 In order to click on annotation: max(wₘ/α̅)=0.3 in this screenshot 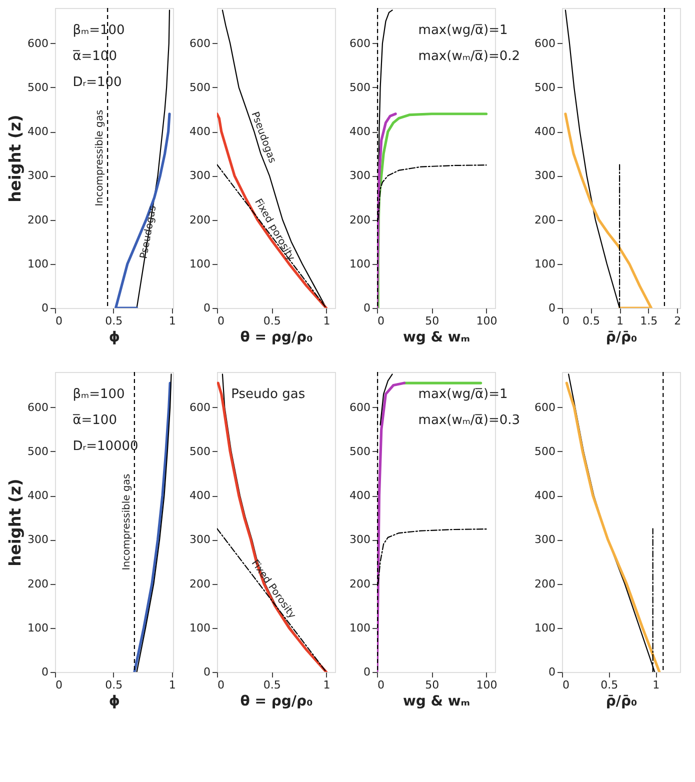, I will do `click(469, 420)`.